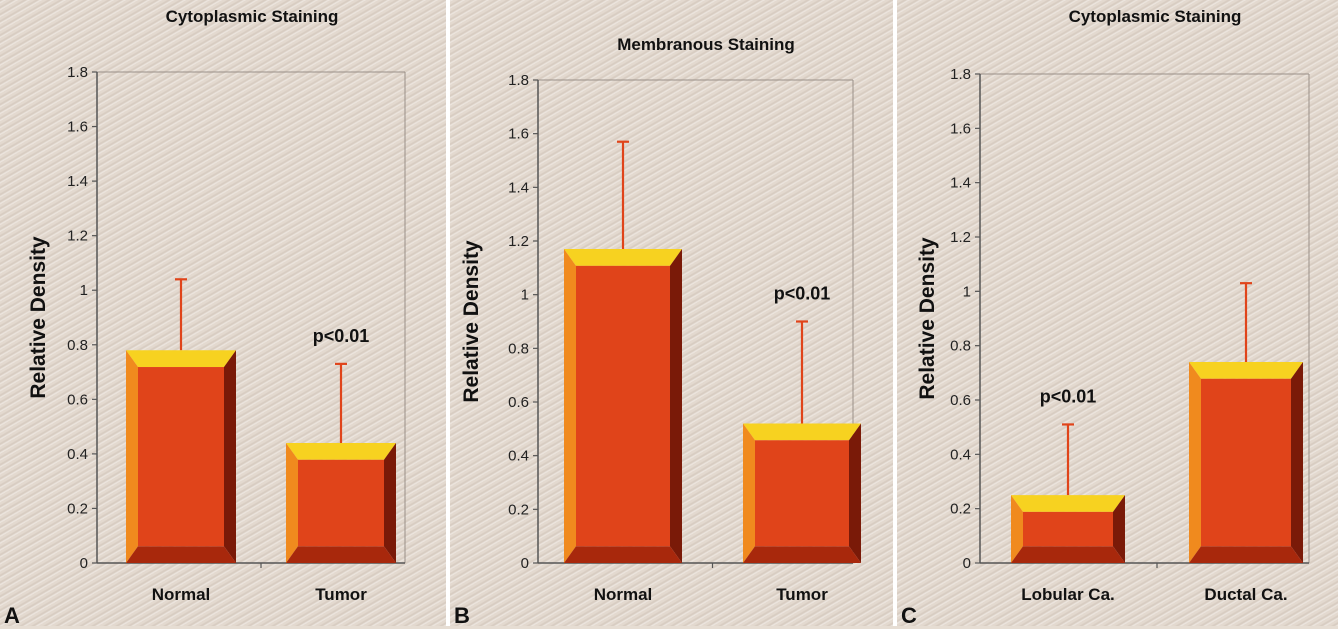 The image size is (1338, 629). I want to click on x-tick-label: Lobular Ca., so click(1068, 594).